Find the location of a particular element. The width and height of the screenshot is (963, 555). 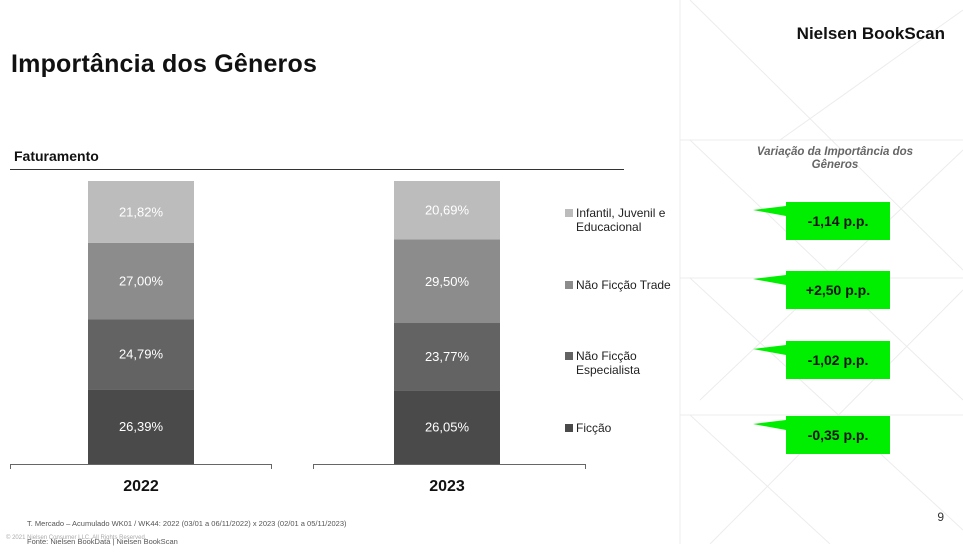

data-label-2023-3: 20,69% is located at coordinates (447, 210).